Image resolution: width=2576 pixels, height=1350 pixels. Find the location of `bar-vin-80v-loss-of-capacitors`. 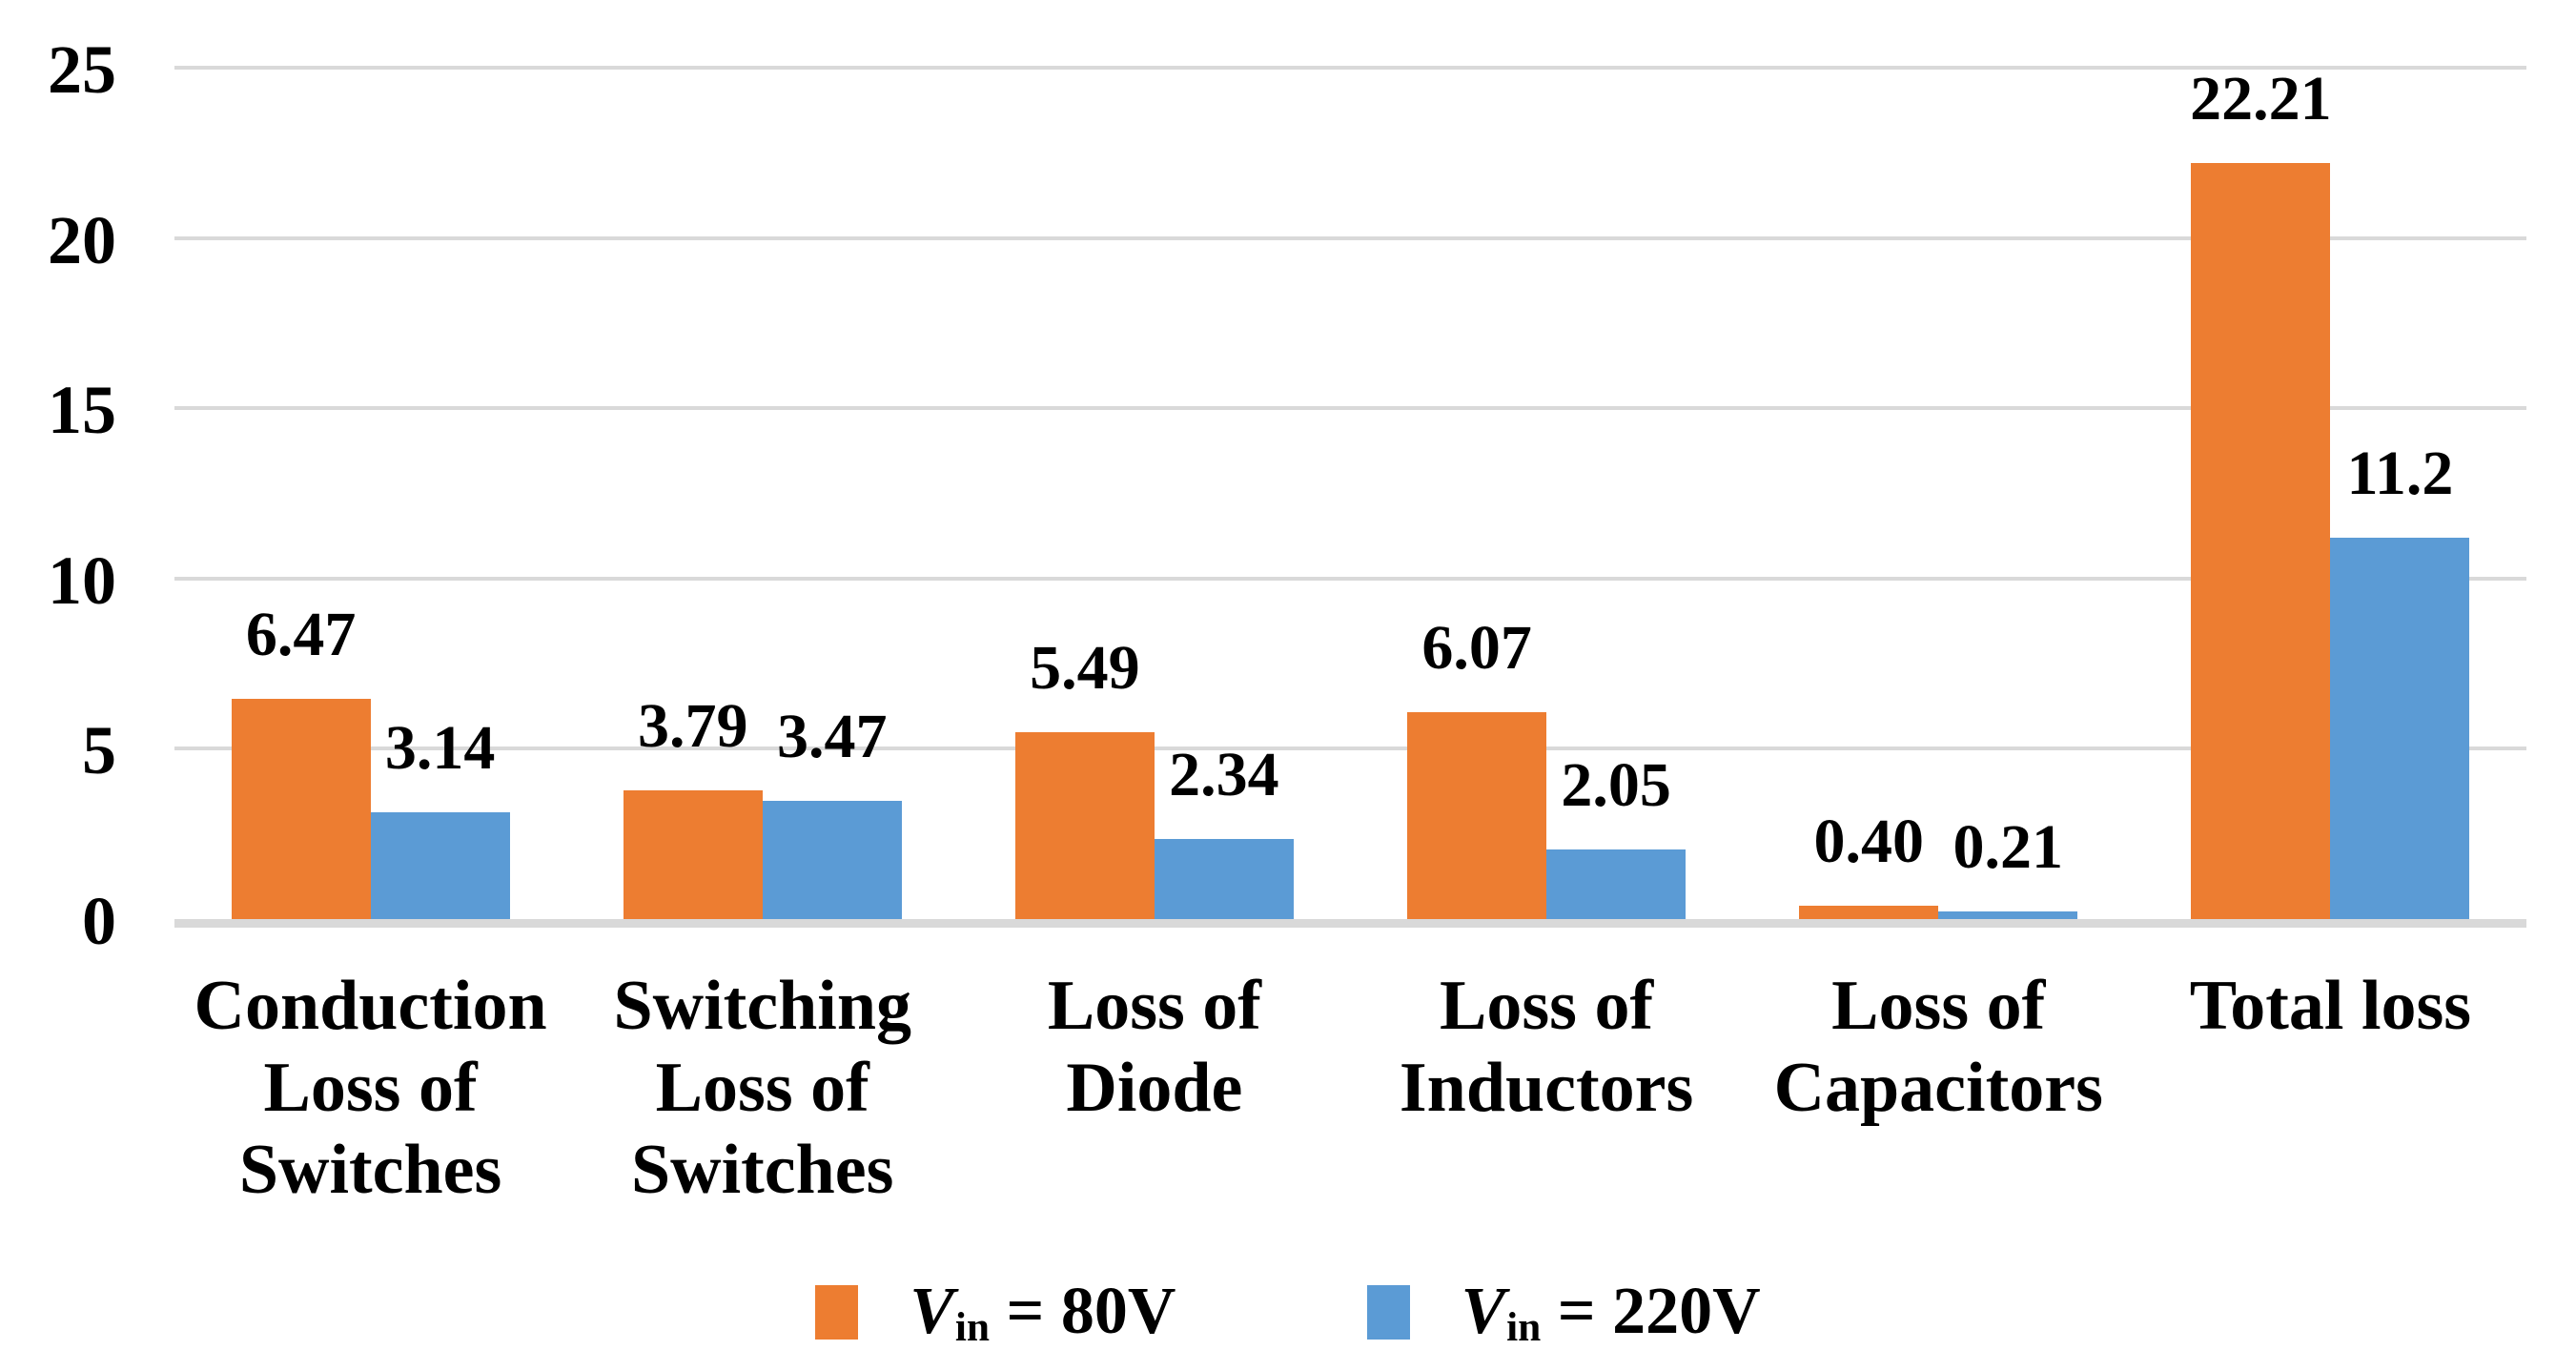

bar-vin-80v-loss-of-capacitors is located at coordinates (1869, 912).